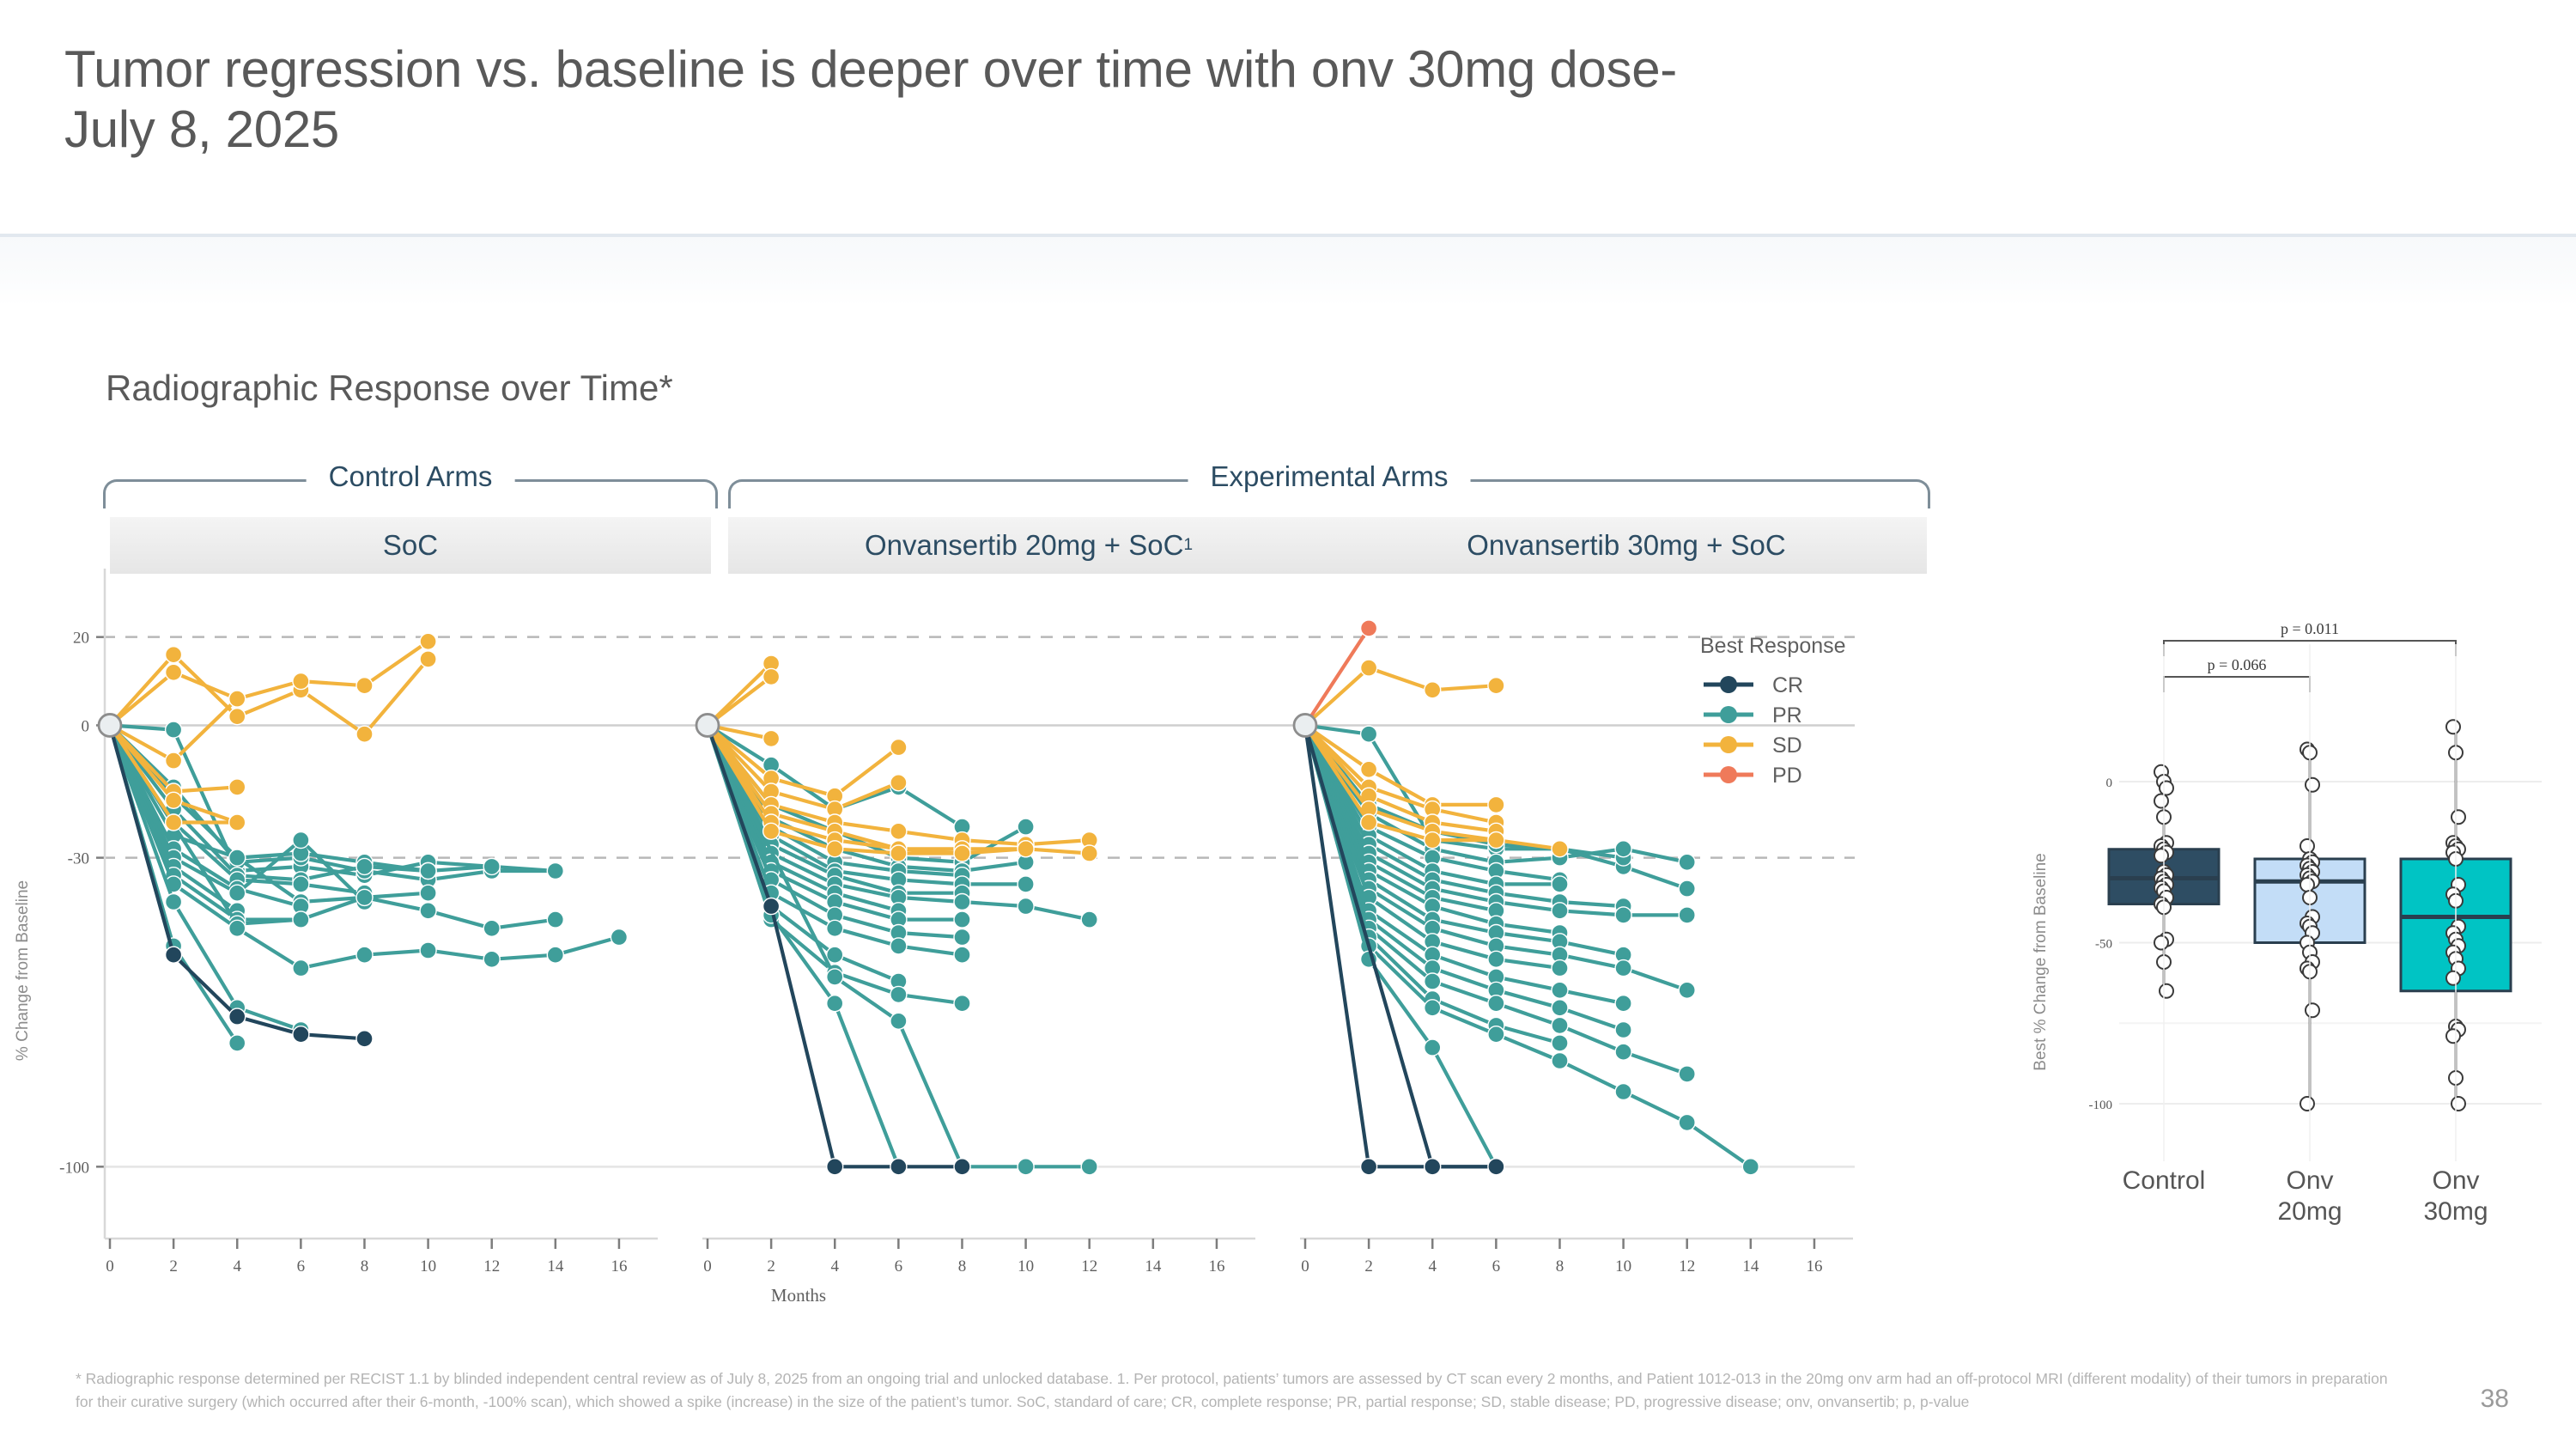 The height and width of the screenshot is (1449, 2576). I want to click on header-accent-band, so click(1288, 271).